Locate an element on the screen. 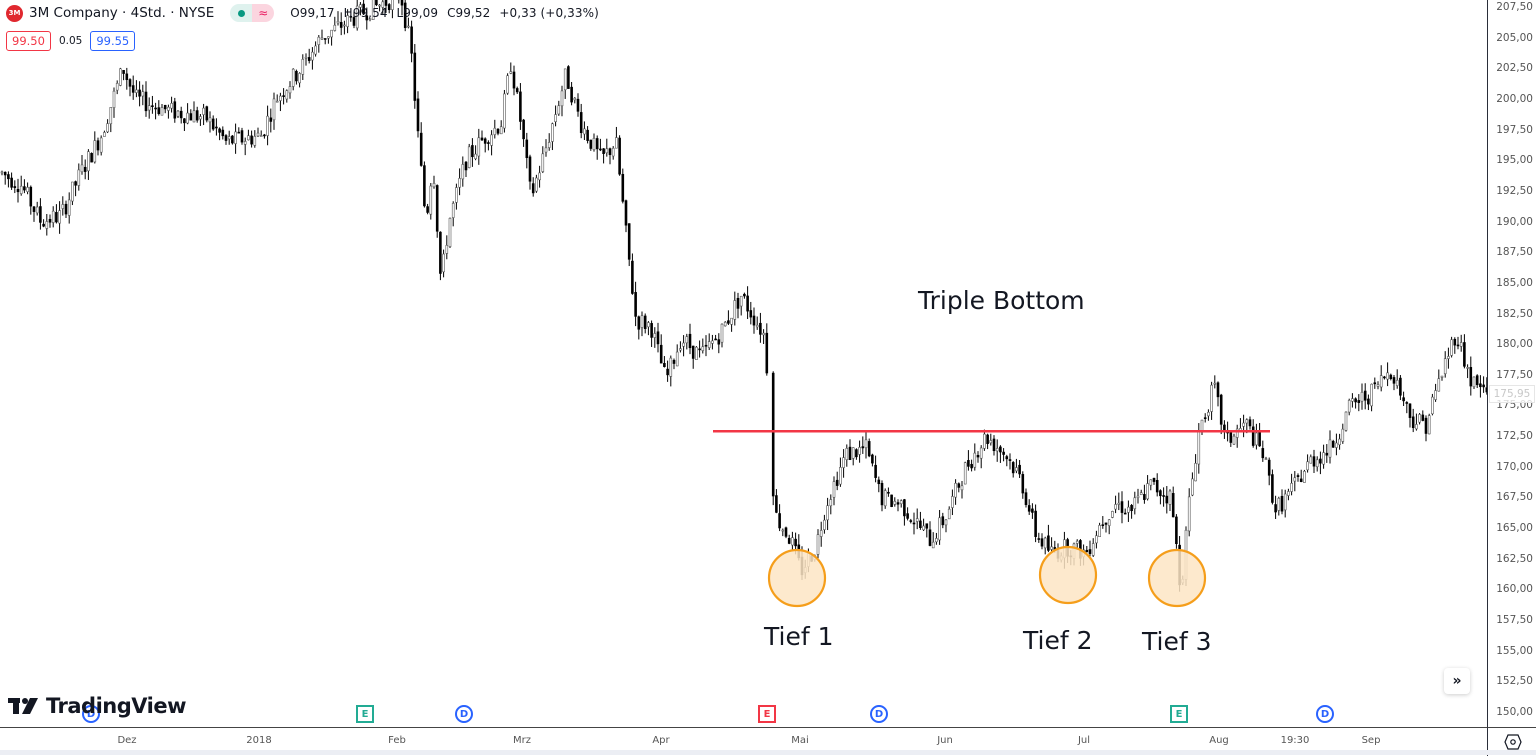  tradingview-logo: TradingView is located at coordinates (97, 706).